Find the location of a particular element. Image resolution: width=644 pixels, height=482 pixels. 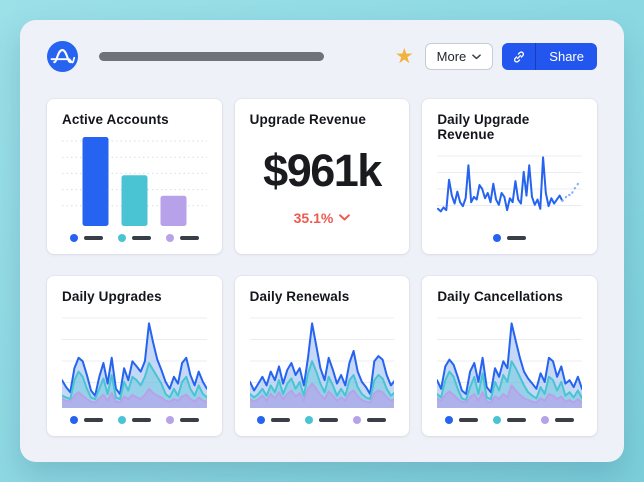

card-daily-upgrade-revenue: Daily Upgrade Revenue is located at coordinates (509, 176).